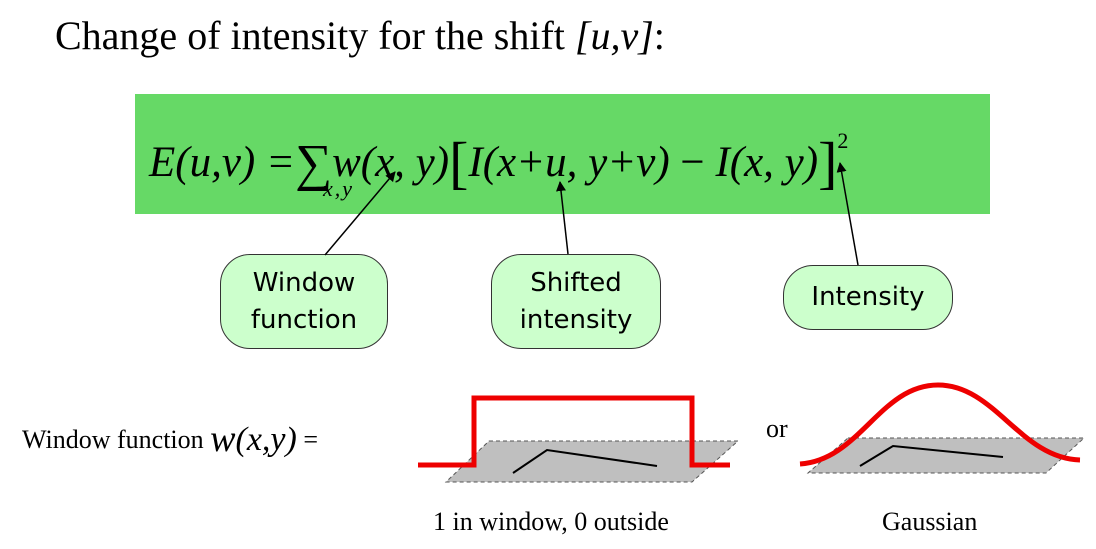  What do you see at coordinates (266, 439) in the screenshot?
I see `wf-label-args: (x,y)` at bounding box center [266, 439].